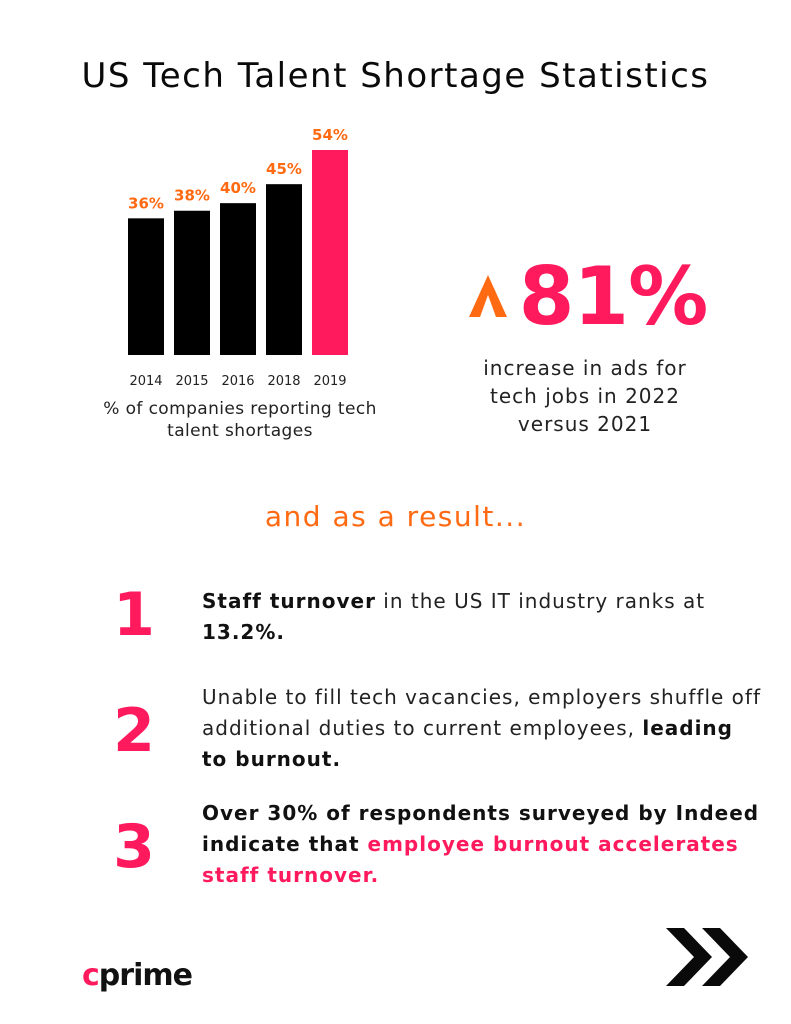 The height and width of the screenshot is (1024, 791). I want to click on result-text-part: 13.2%., so click(243, 632).